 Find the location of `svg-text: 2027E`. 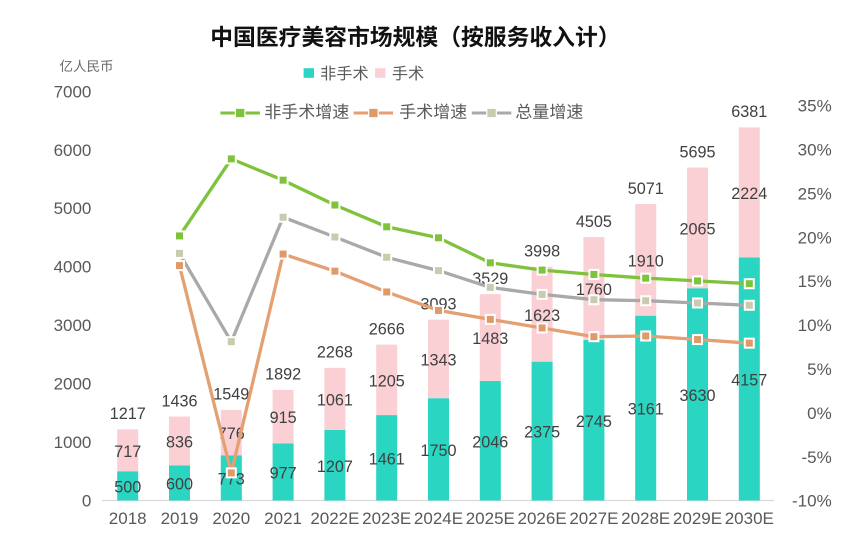

svg-text: 2027E is located at coordinates (593, 518).